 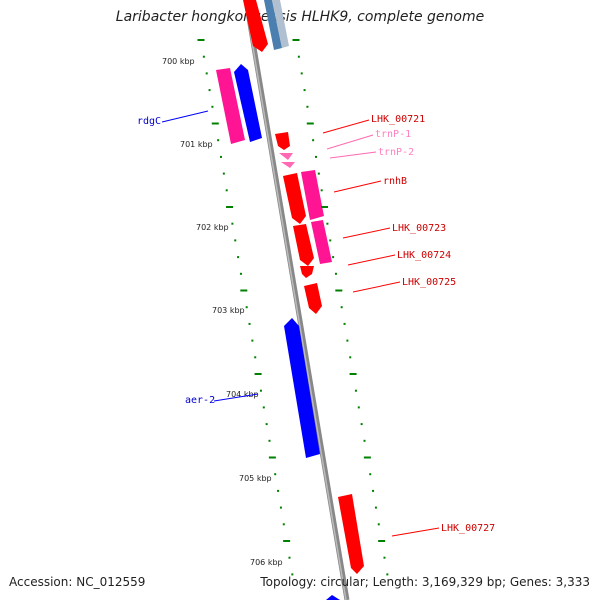 What do you see at coordinates (419, 228) in the screenshot?
I see `label-LHK_00723: LHK_00723` at bounding box center [419, 228].